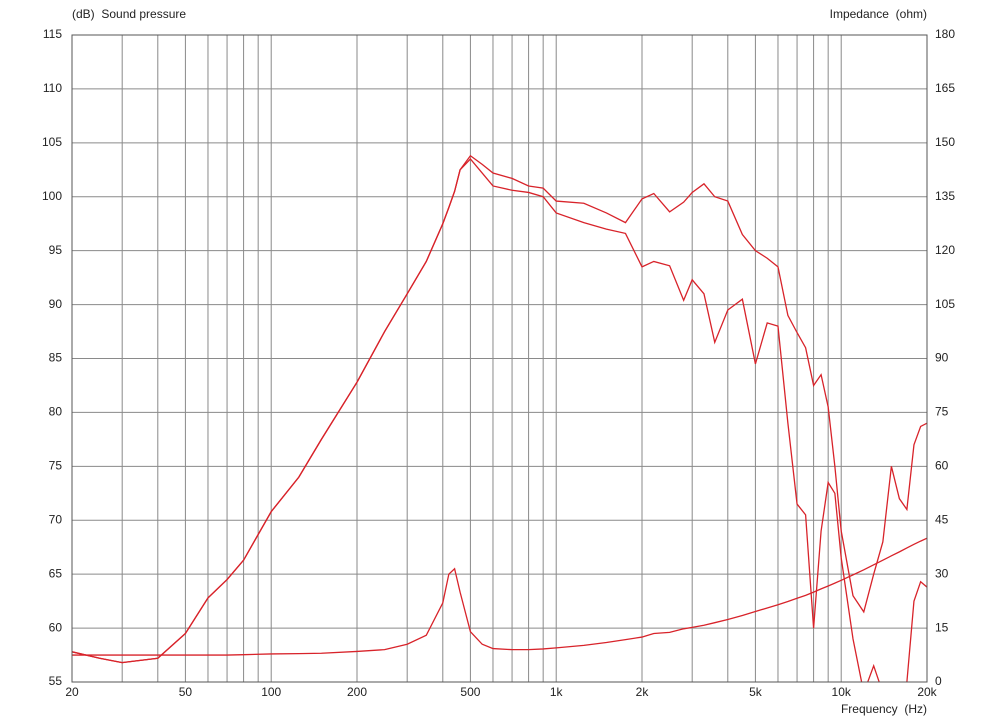 This screenshot has height=722, width=1000. I want to click on y2-tick-label: 75, so click(942, 412).